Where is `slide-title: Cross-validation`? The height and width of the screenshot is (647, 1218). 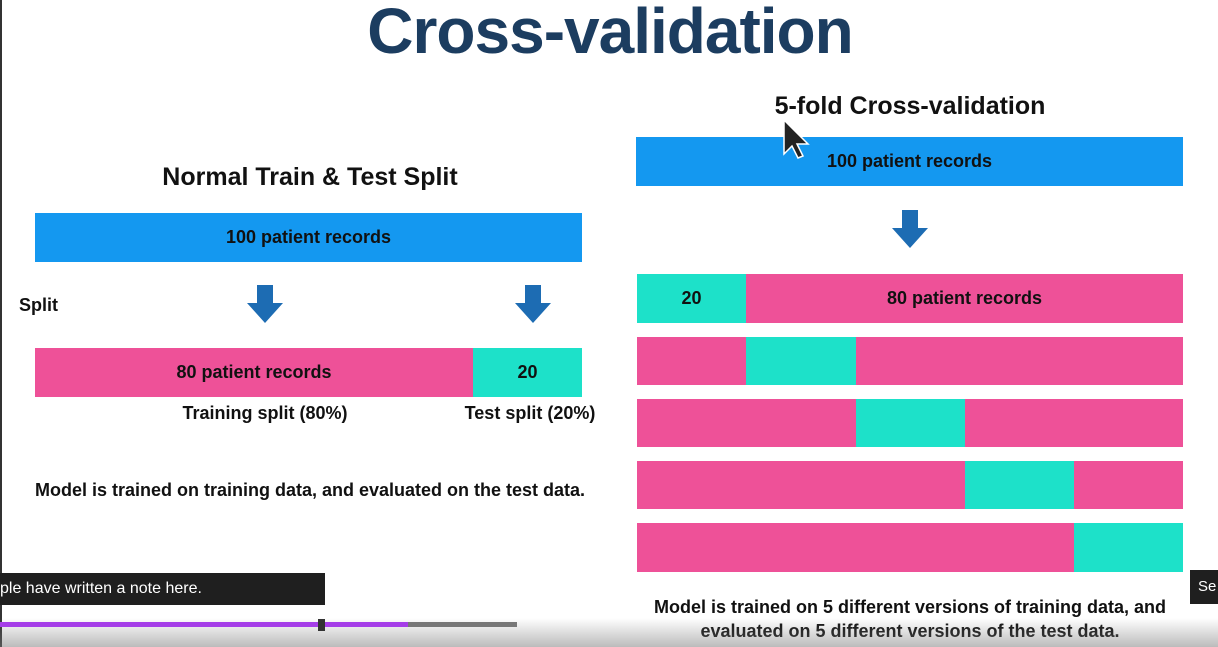
slide-title: Cross-validation is located at coordinates (610, 33).